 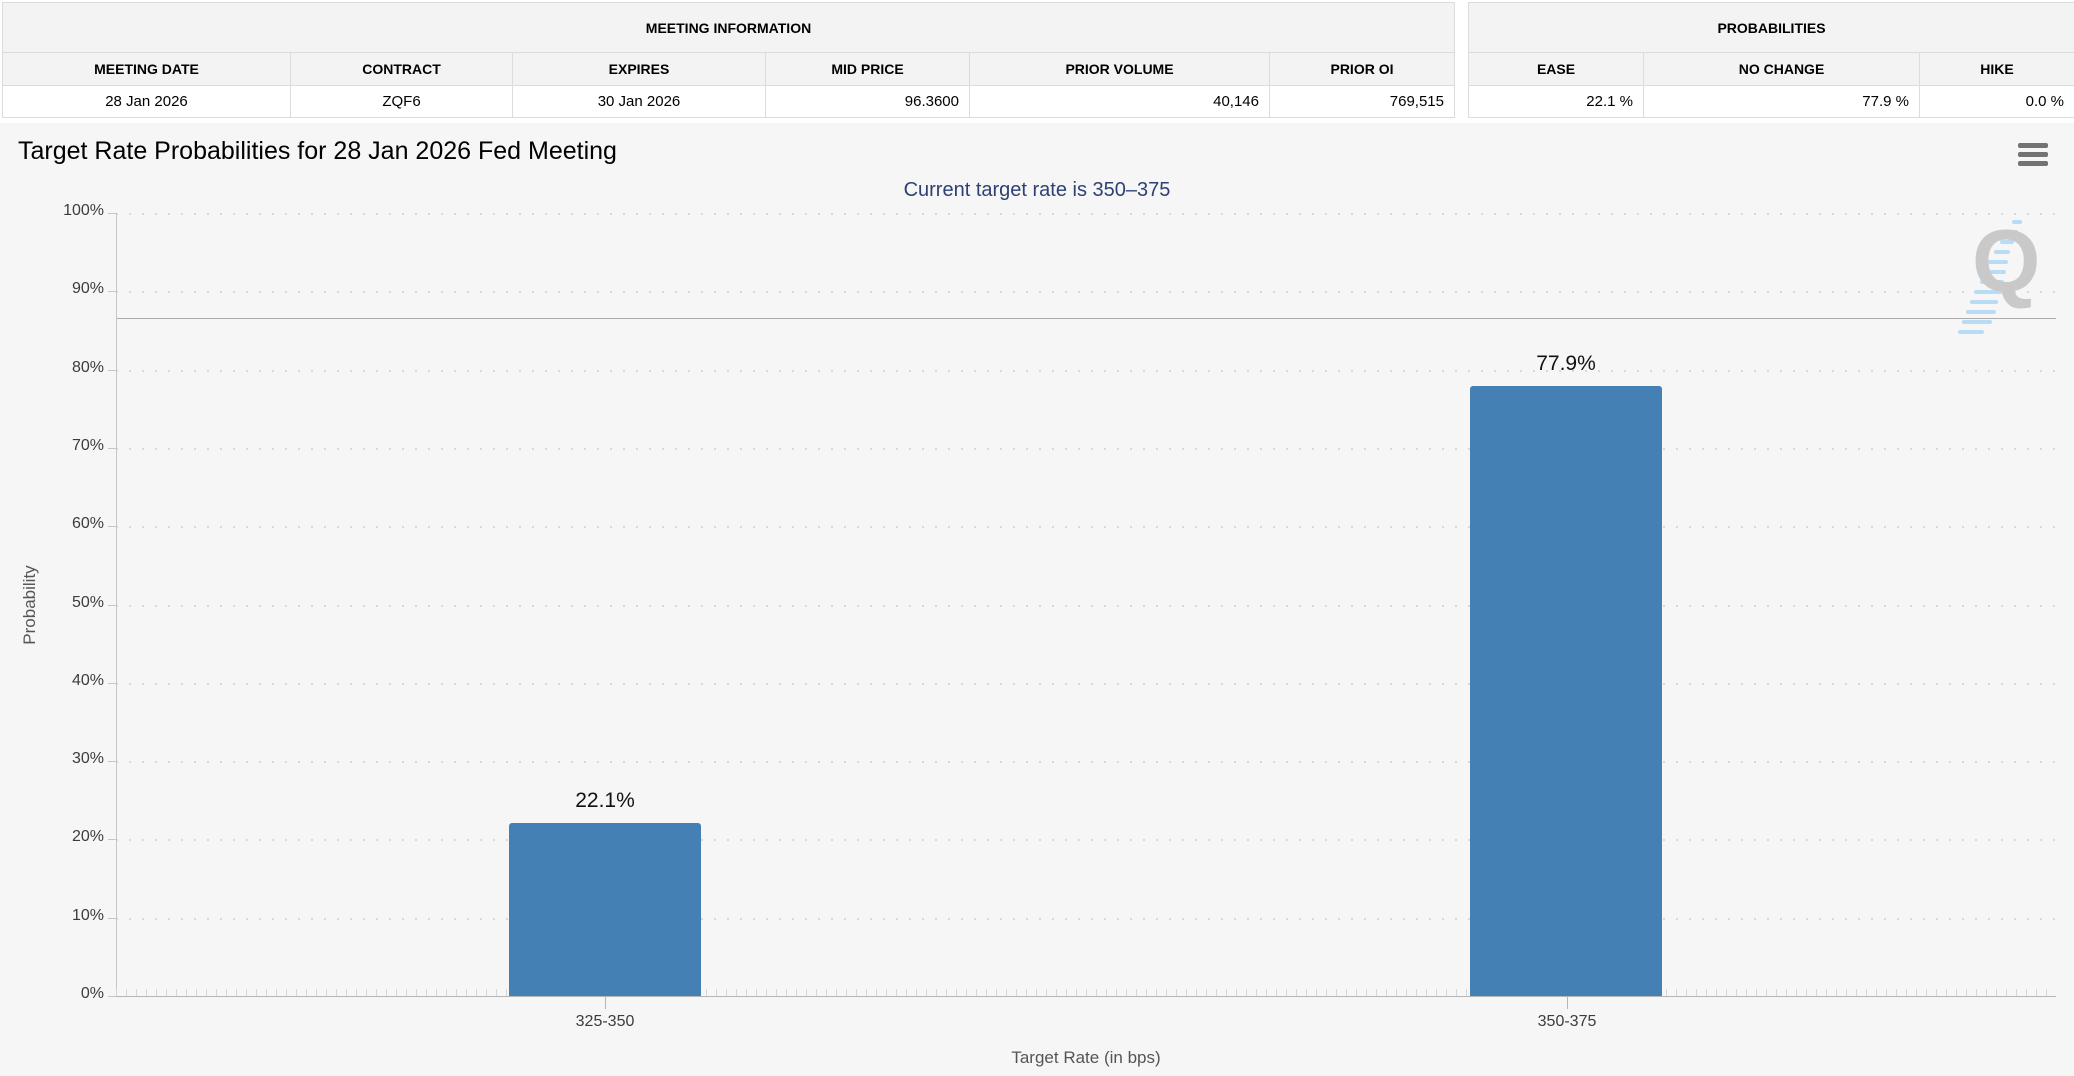 What do you see at coordinates (639, 101) in the screenshot?
I see `expires-cell: 30 Jan 2026` at bounding box center [639, 101].